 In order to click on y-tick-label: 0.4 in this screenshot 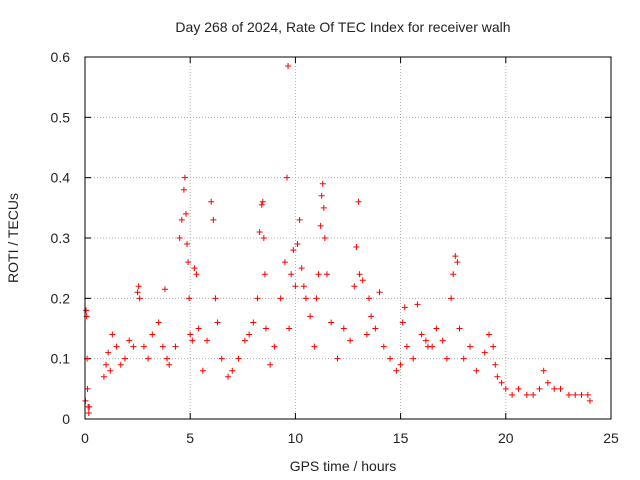, I will do `click(61, 178)`.